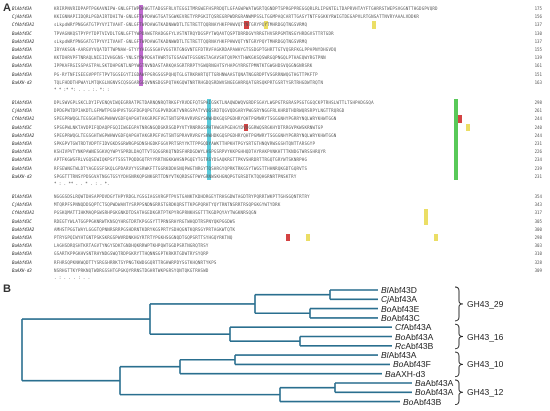 The height and width of the screenshot is (411, 550). What do you see at coordinates (538, 205) in the screenshot?
I see `residue-position: 343` at bounding box center [538, 205].